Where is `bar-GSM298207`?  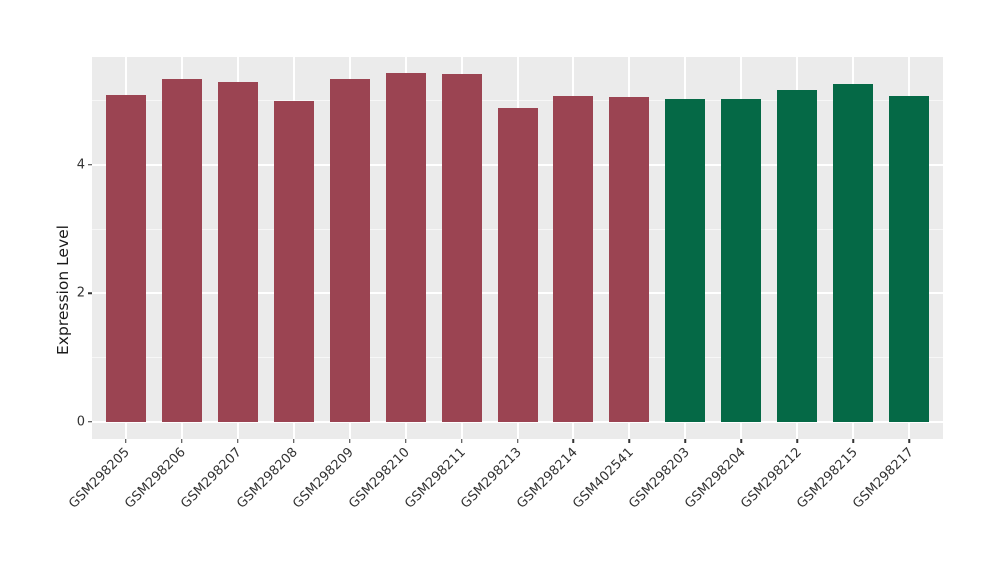 bar-GSM298207 is located at coordinates (237, 252).